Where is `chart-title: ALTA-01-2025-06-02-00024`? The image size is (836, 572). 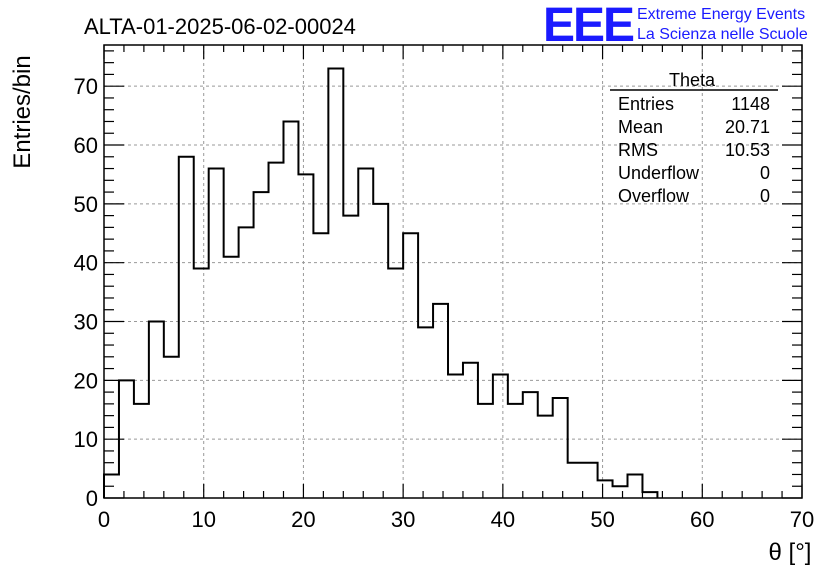 chart-title: ALTA-01-2025-06-02-00024 is located at coordinates (220, 26).